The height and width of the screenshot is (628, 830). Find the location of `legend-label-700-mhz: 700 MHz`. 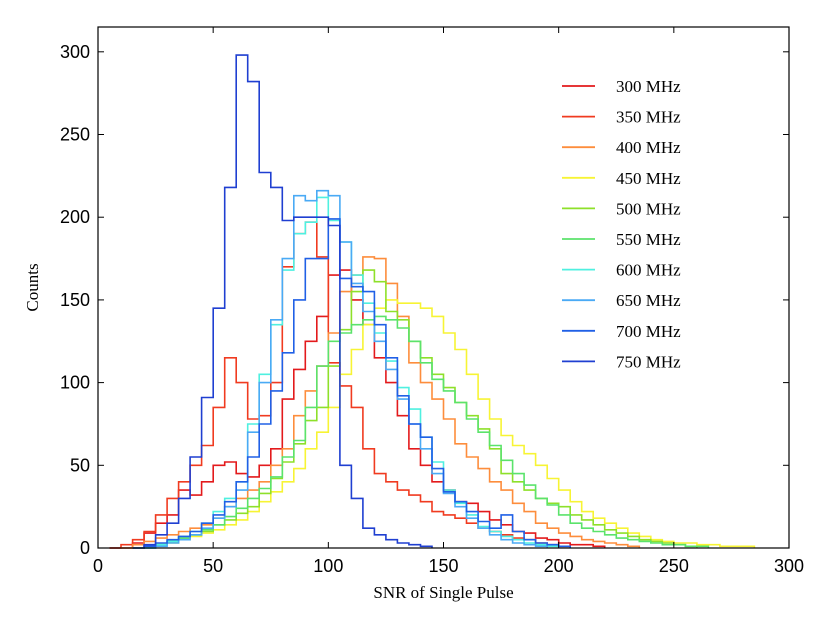

legend-label-700-mhz: 700 MHz is located at coordinates (648, 331).